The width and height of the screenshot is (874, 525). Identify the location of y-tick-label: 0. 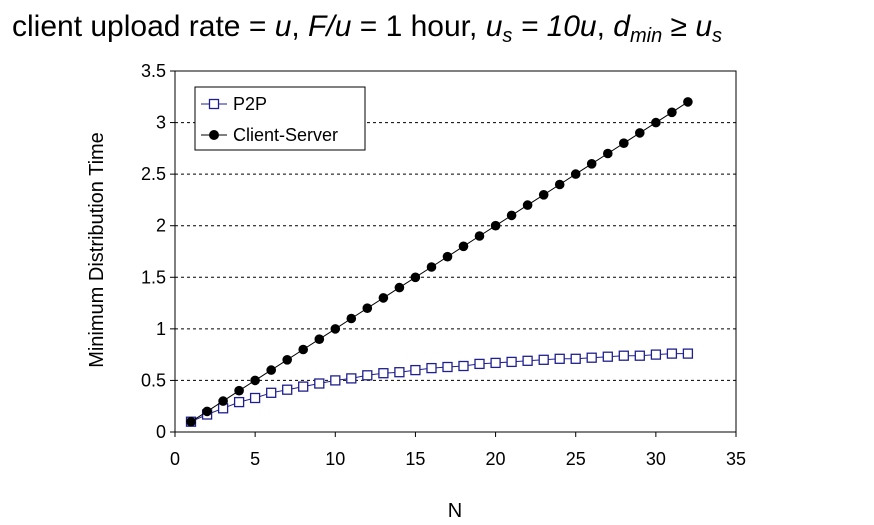
(161, 432).